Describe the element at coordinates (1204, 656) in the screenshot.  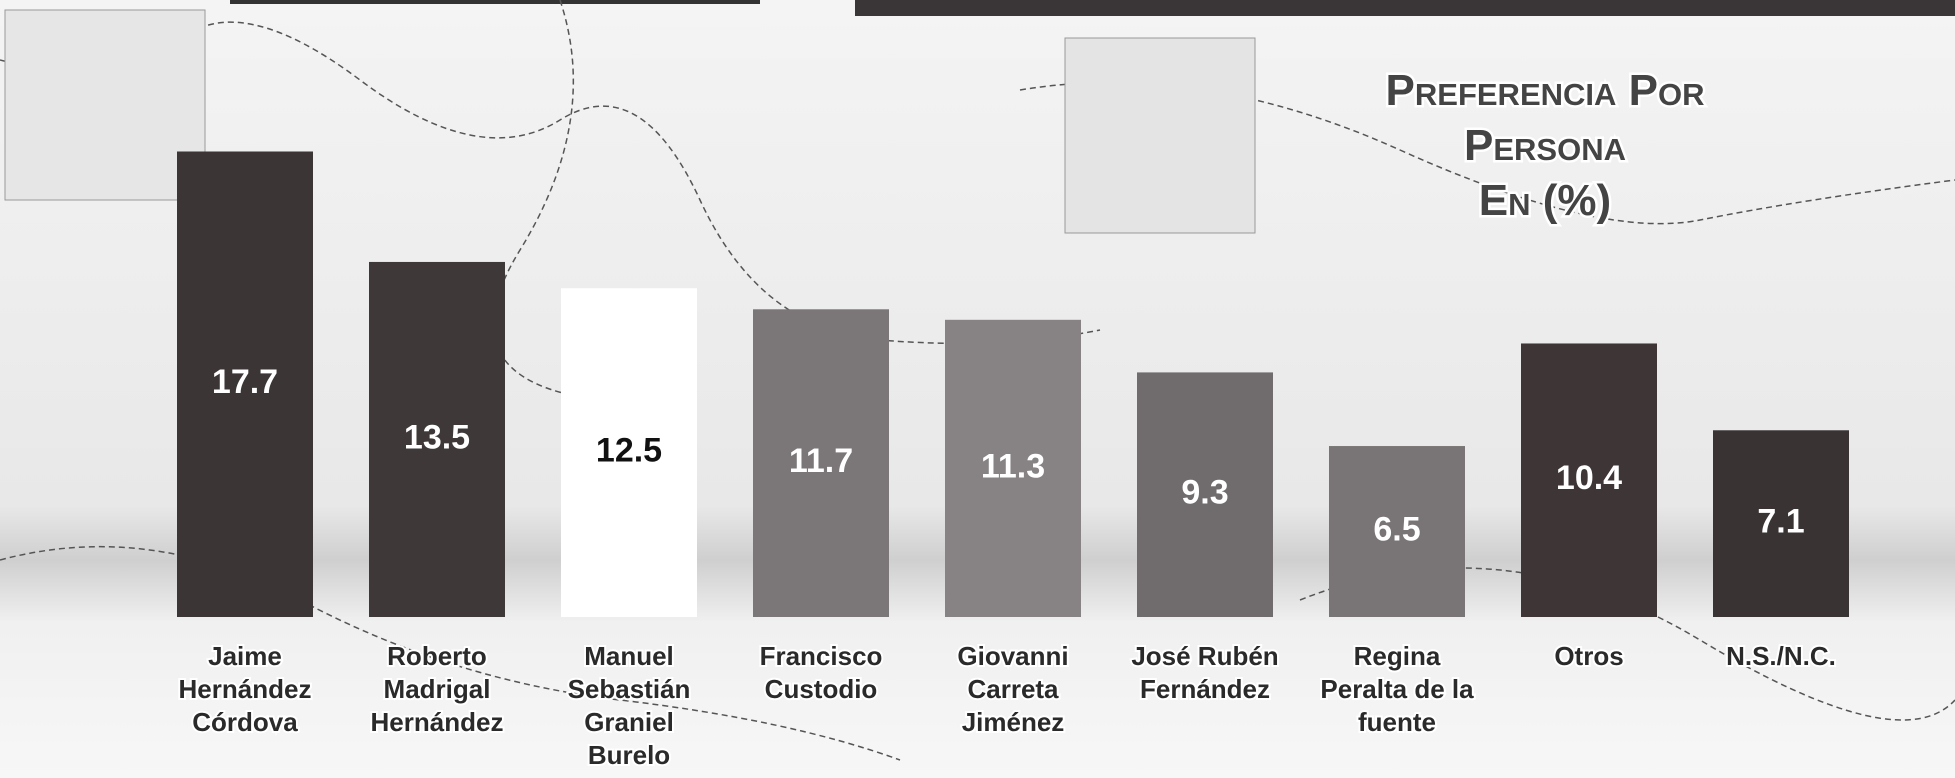
I see `x-tick-label: José Rubén` at that location.